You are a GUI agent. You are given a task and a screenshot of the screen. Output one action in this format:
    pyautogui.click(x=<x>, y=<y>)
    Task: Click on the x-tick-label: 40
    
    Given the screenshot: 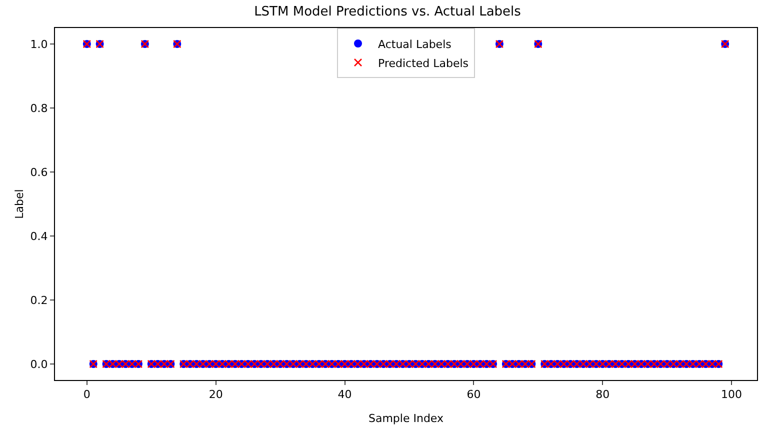 What is the action you would take?
    pyautogui.click(x=345, y=395)
    